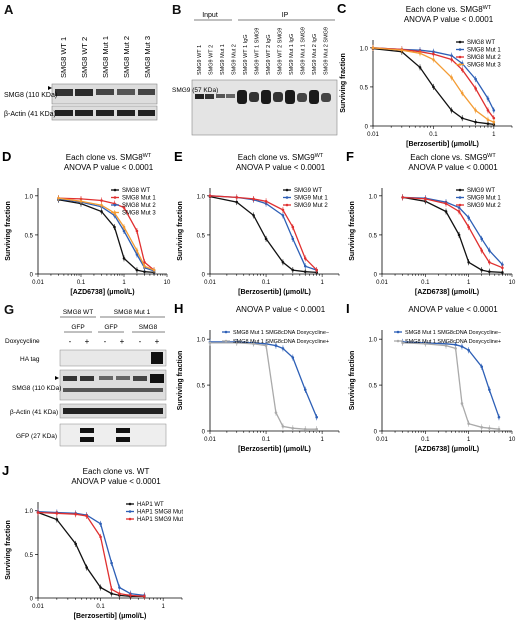  I want to click on sub-label-1: GFP, so click(77, 327).